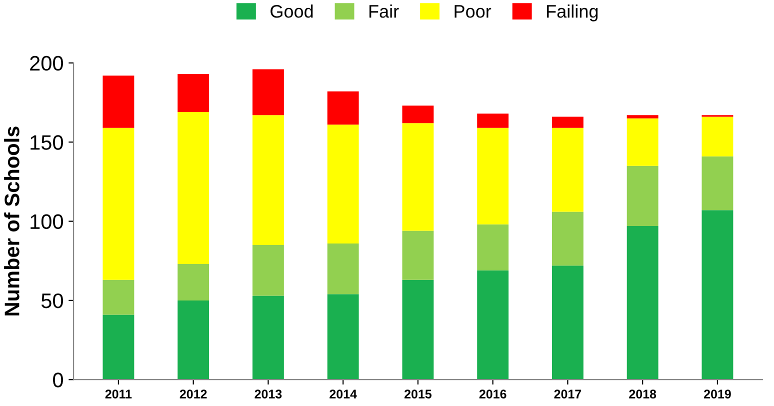  What do you see at coordinates (193, 394) in the screenshot?
I see `x-tick-label: 2012` at bounding box center [193, 394].